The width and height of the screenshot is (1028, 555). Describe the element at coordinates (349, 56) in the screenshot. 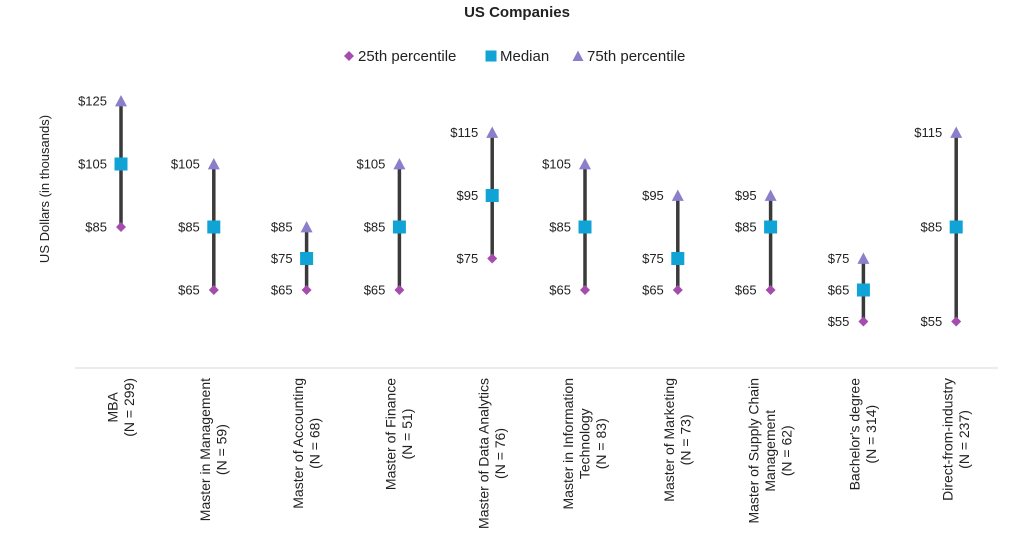

I see `legend-diamond-marker` at that location.